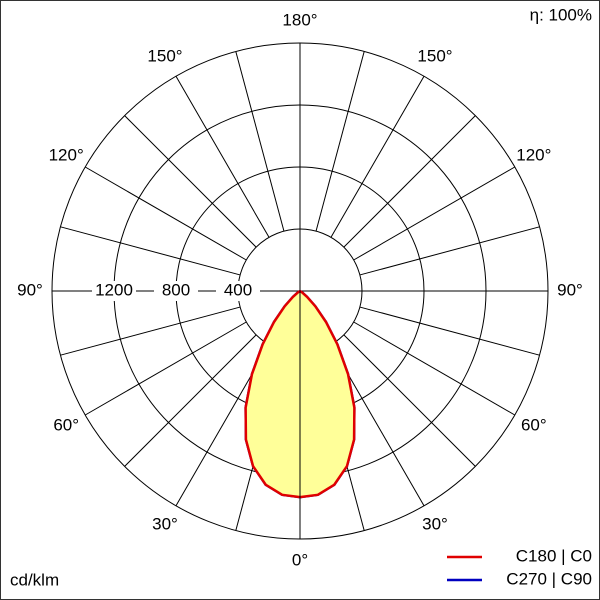 The width and height of the screenshot is (600, 600). I want to click on legend-label: C270 | C90, so click(549, 578).